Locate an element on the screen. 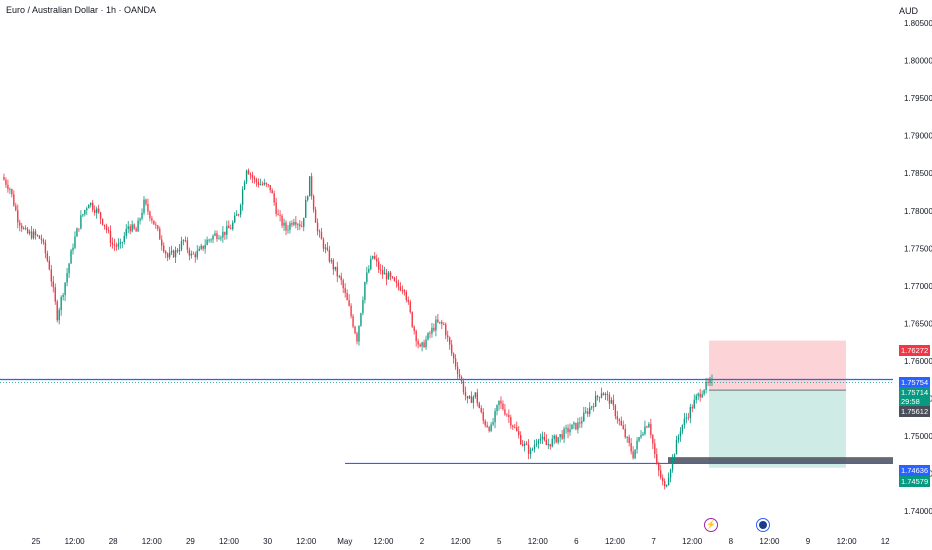  chart-title: Euro / Australian Dollar · 1h · OANDA is located at coordinates (81, 10).